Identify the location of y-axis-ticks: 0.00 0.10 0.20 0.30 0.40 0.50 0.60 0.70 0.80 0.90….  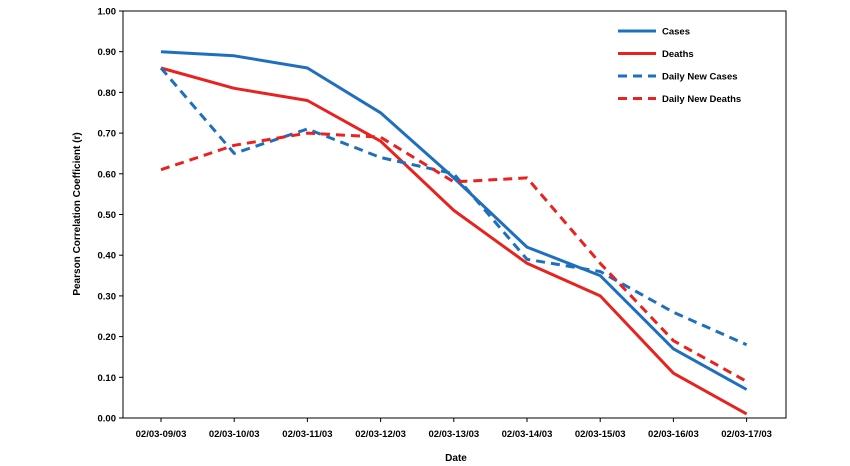
(110, 216).